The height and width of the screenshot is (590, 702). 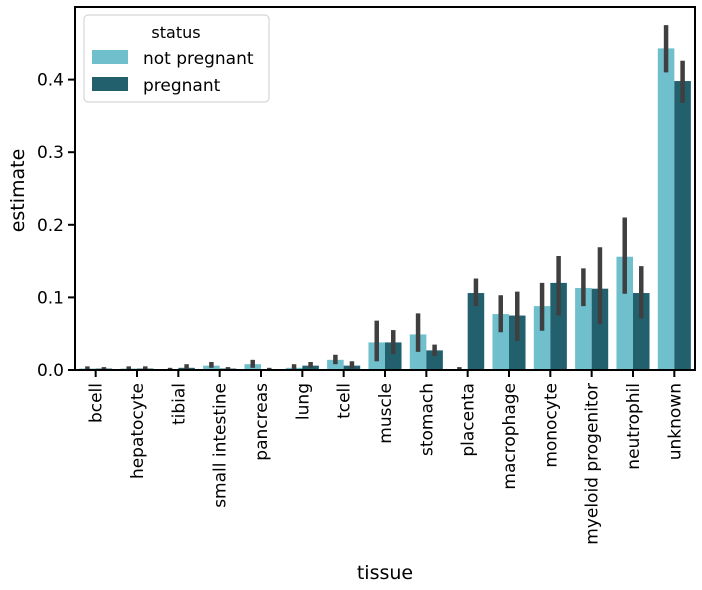 What do you see at coordinates (583, 328) in the screenshot?
I see `bar-not-pregnant-myeloid-progenitor` at bounding box center [583, 328].